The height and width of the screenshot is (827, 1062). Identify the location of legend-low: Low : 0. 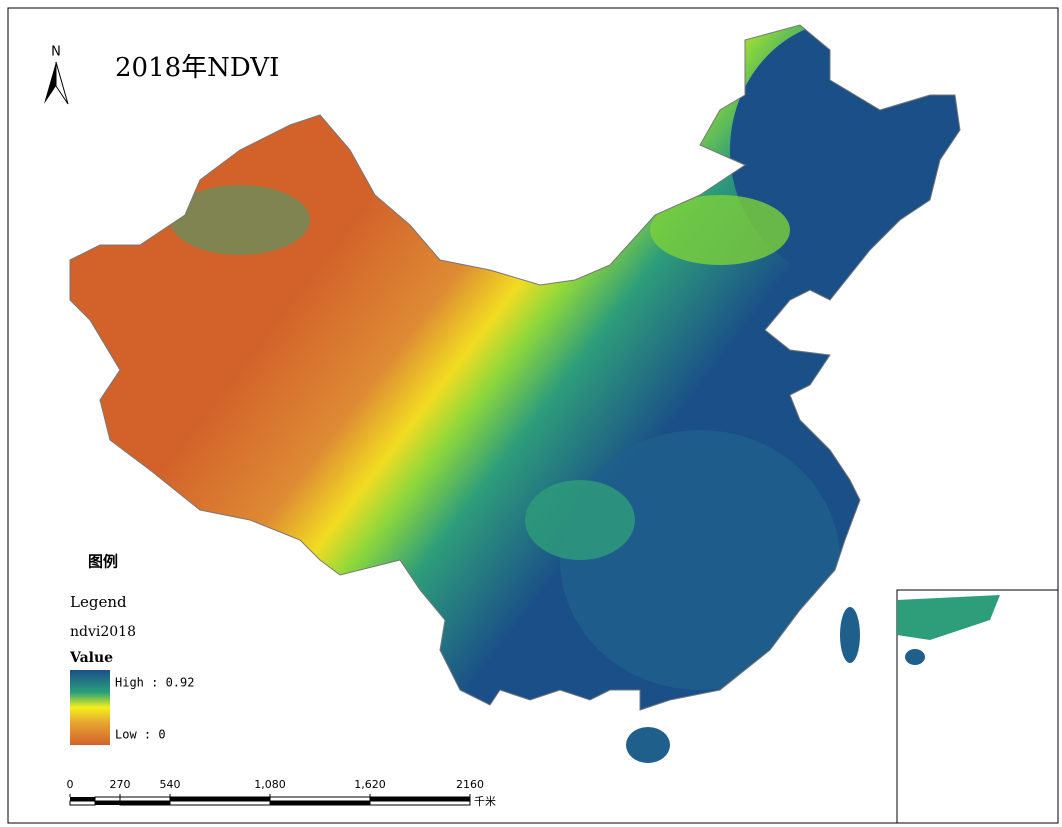
(140, 735).